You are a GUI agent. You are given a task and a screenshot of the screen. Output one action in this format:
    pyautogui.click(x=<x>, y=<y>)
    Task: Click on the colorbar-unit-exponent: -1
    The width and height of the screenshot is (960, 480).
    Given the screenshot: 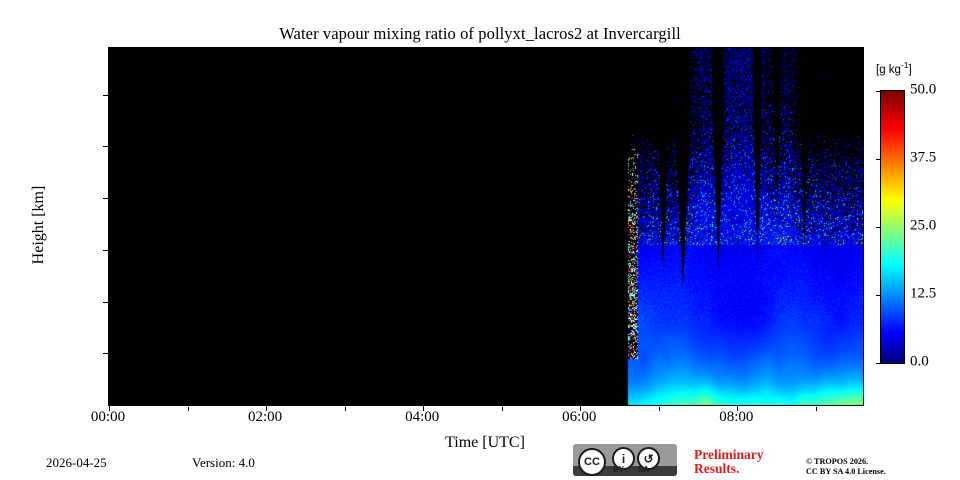 What is the action you would take?
    pyautogui.click(x=904, y=65)
    